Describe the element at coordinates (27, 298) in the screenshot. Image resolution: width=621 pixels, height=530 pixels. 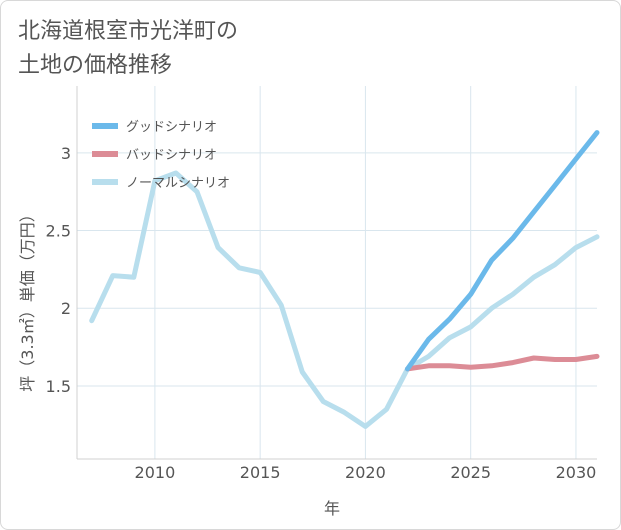
I see `y-axis-label: 坪（3.3㎡）単価（万円）` at that location.